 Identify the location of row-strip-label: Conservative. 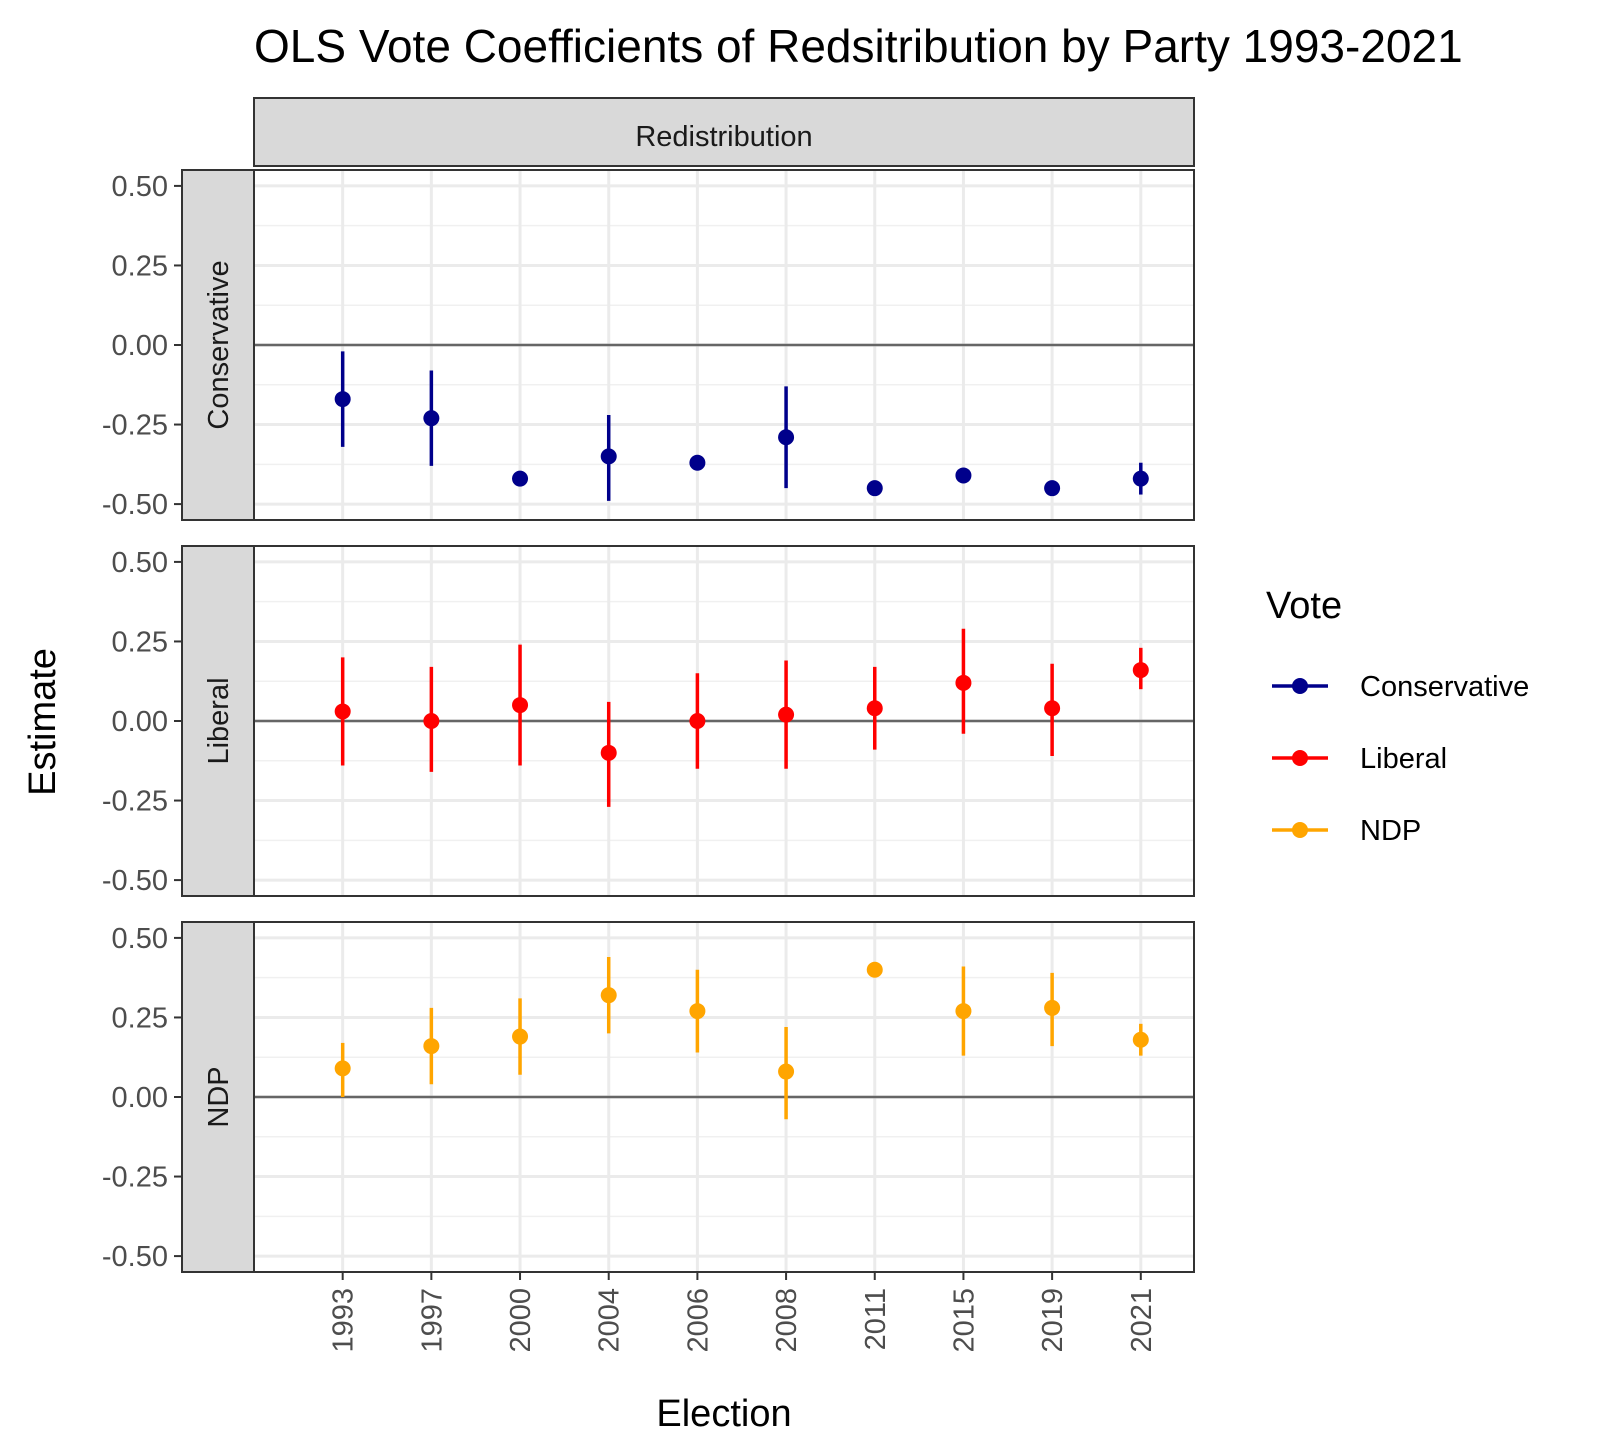
(219, 344).